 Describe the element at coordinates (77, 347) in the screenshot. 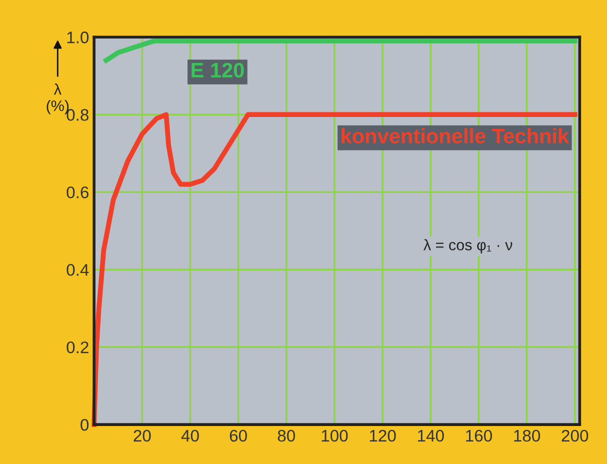

I see `y-tick-label: 0.2` at that location.